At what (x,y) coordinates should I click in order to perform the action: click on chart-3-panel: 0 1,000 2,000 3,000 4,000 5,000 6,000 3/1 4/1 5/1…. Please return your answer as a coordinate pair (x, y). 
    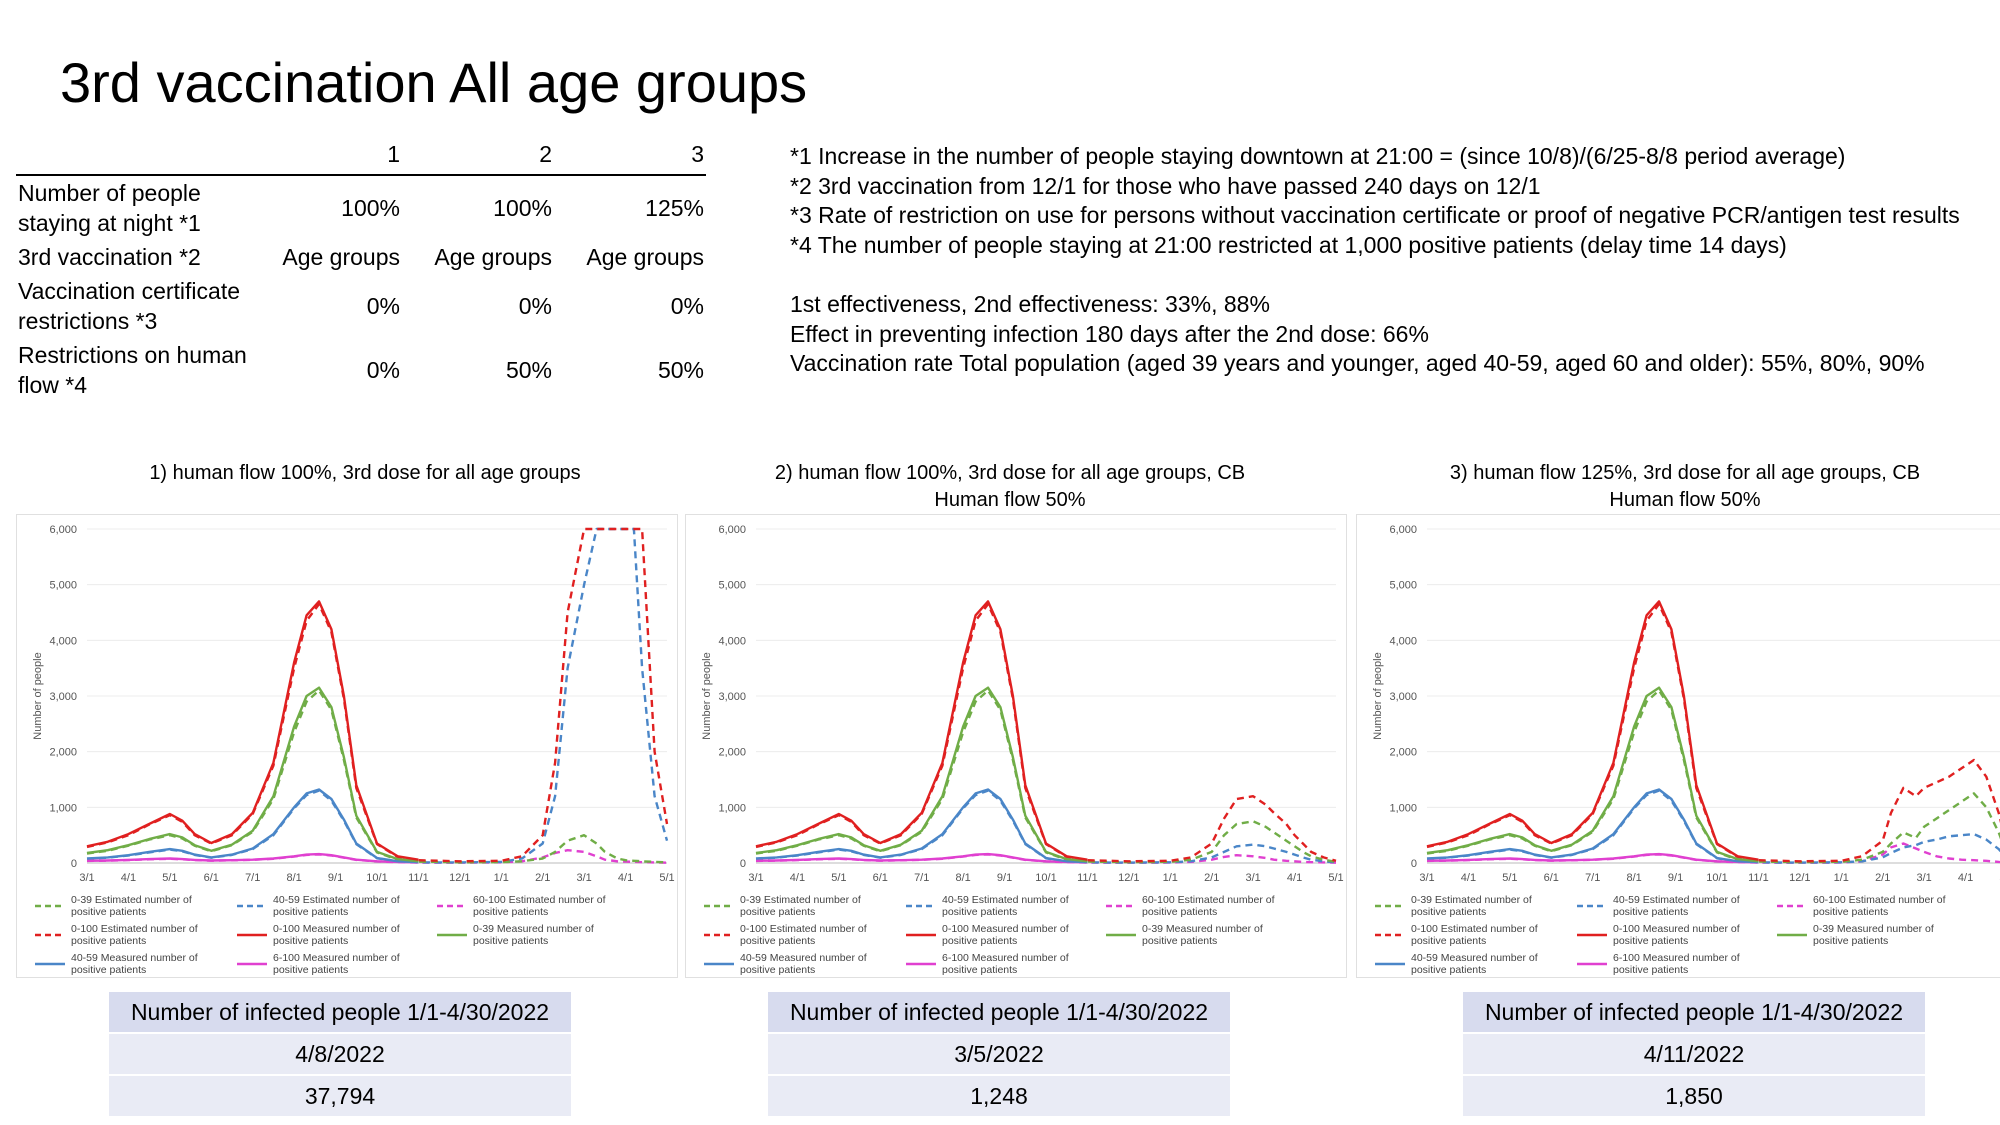
    Looking at the image, I should click on (1678, 746).